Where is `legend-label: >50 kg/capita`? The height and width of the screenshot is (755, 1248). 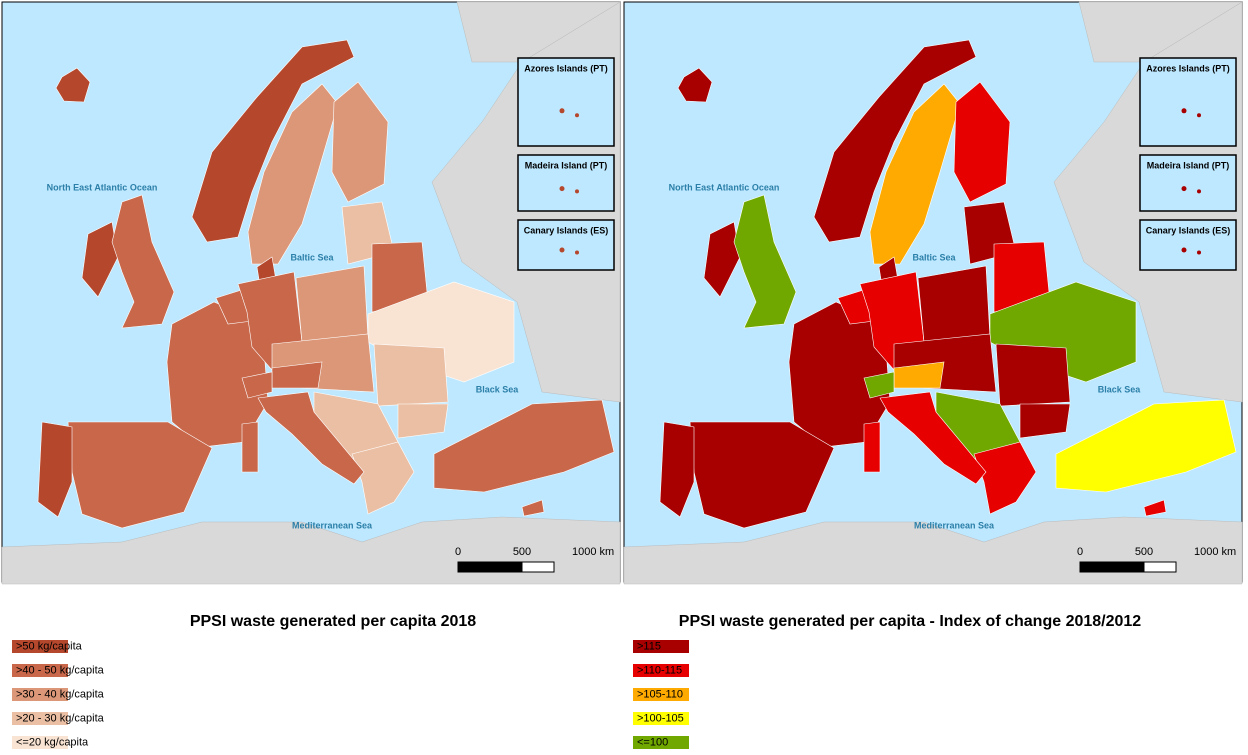 legend-label: >50 kg/capita is located at coordinates (49, 646).